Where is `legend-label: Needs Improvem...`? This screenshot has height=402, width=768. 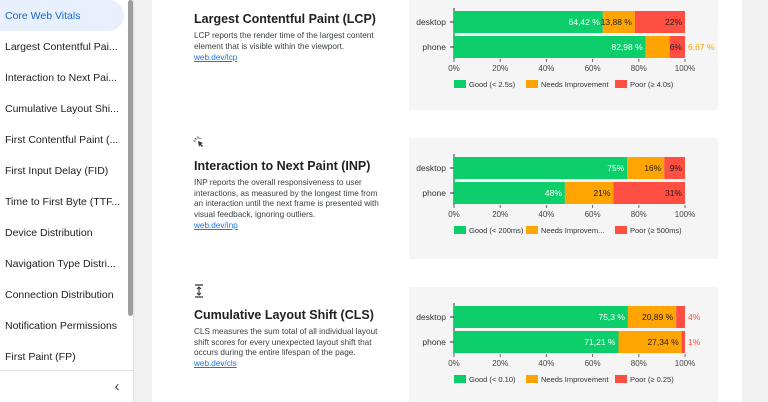
legend-label: Needs Improvem... is located at coordinates (572, 230).